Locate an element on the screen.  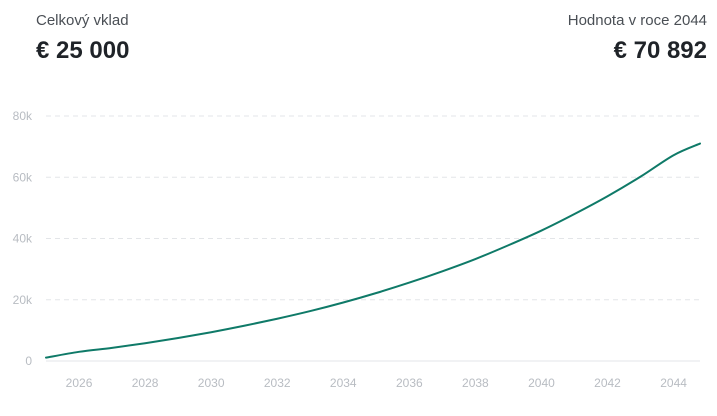
x-tick-label: 2032 is located at coordinates (277, 383).